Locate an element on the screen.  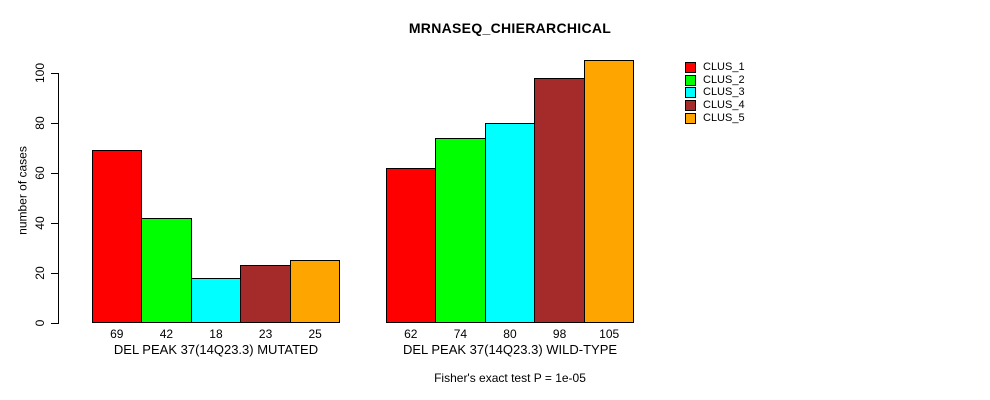
bar-value-label: 74 is located at coordinates (460, 334).